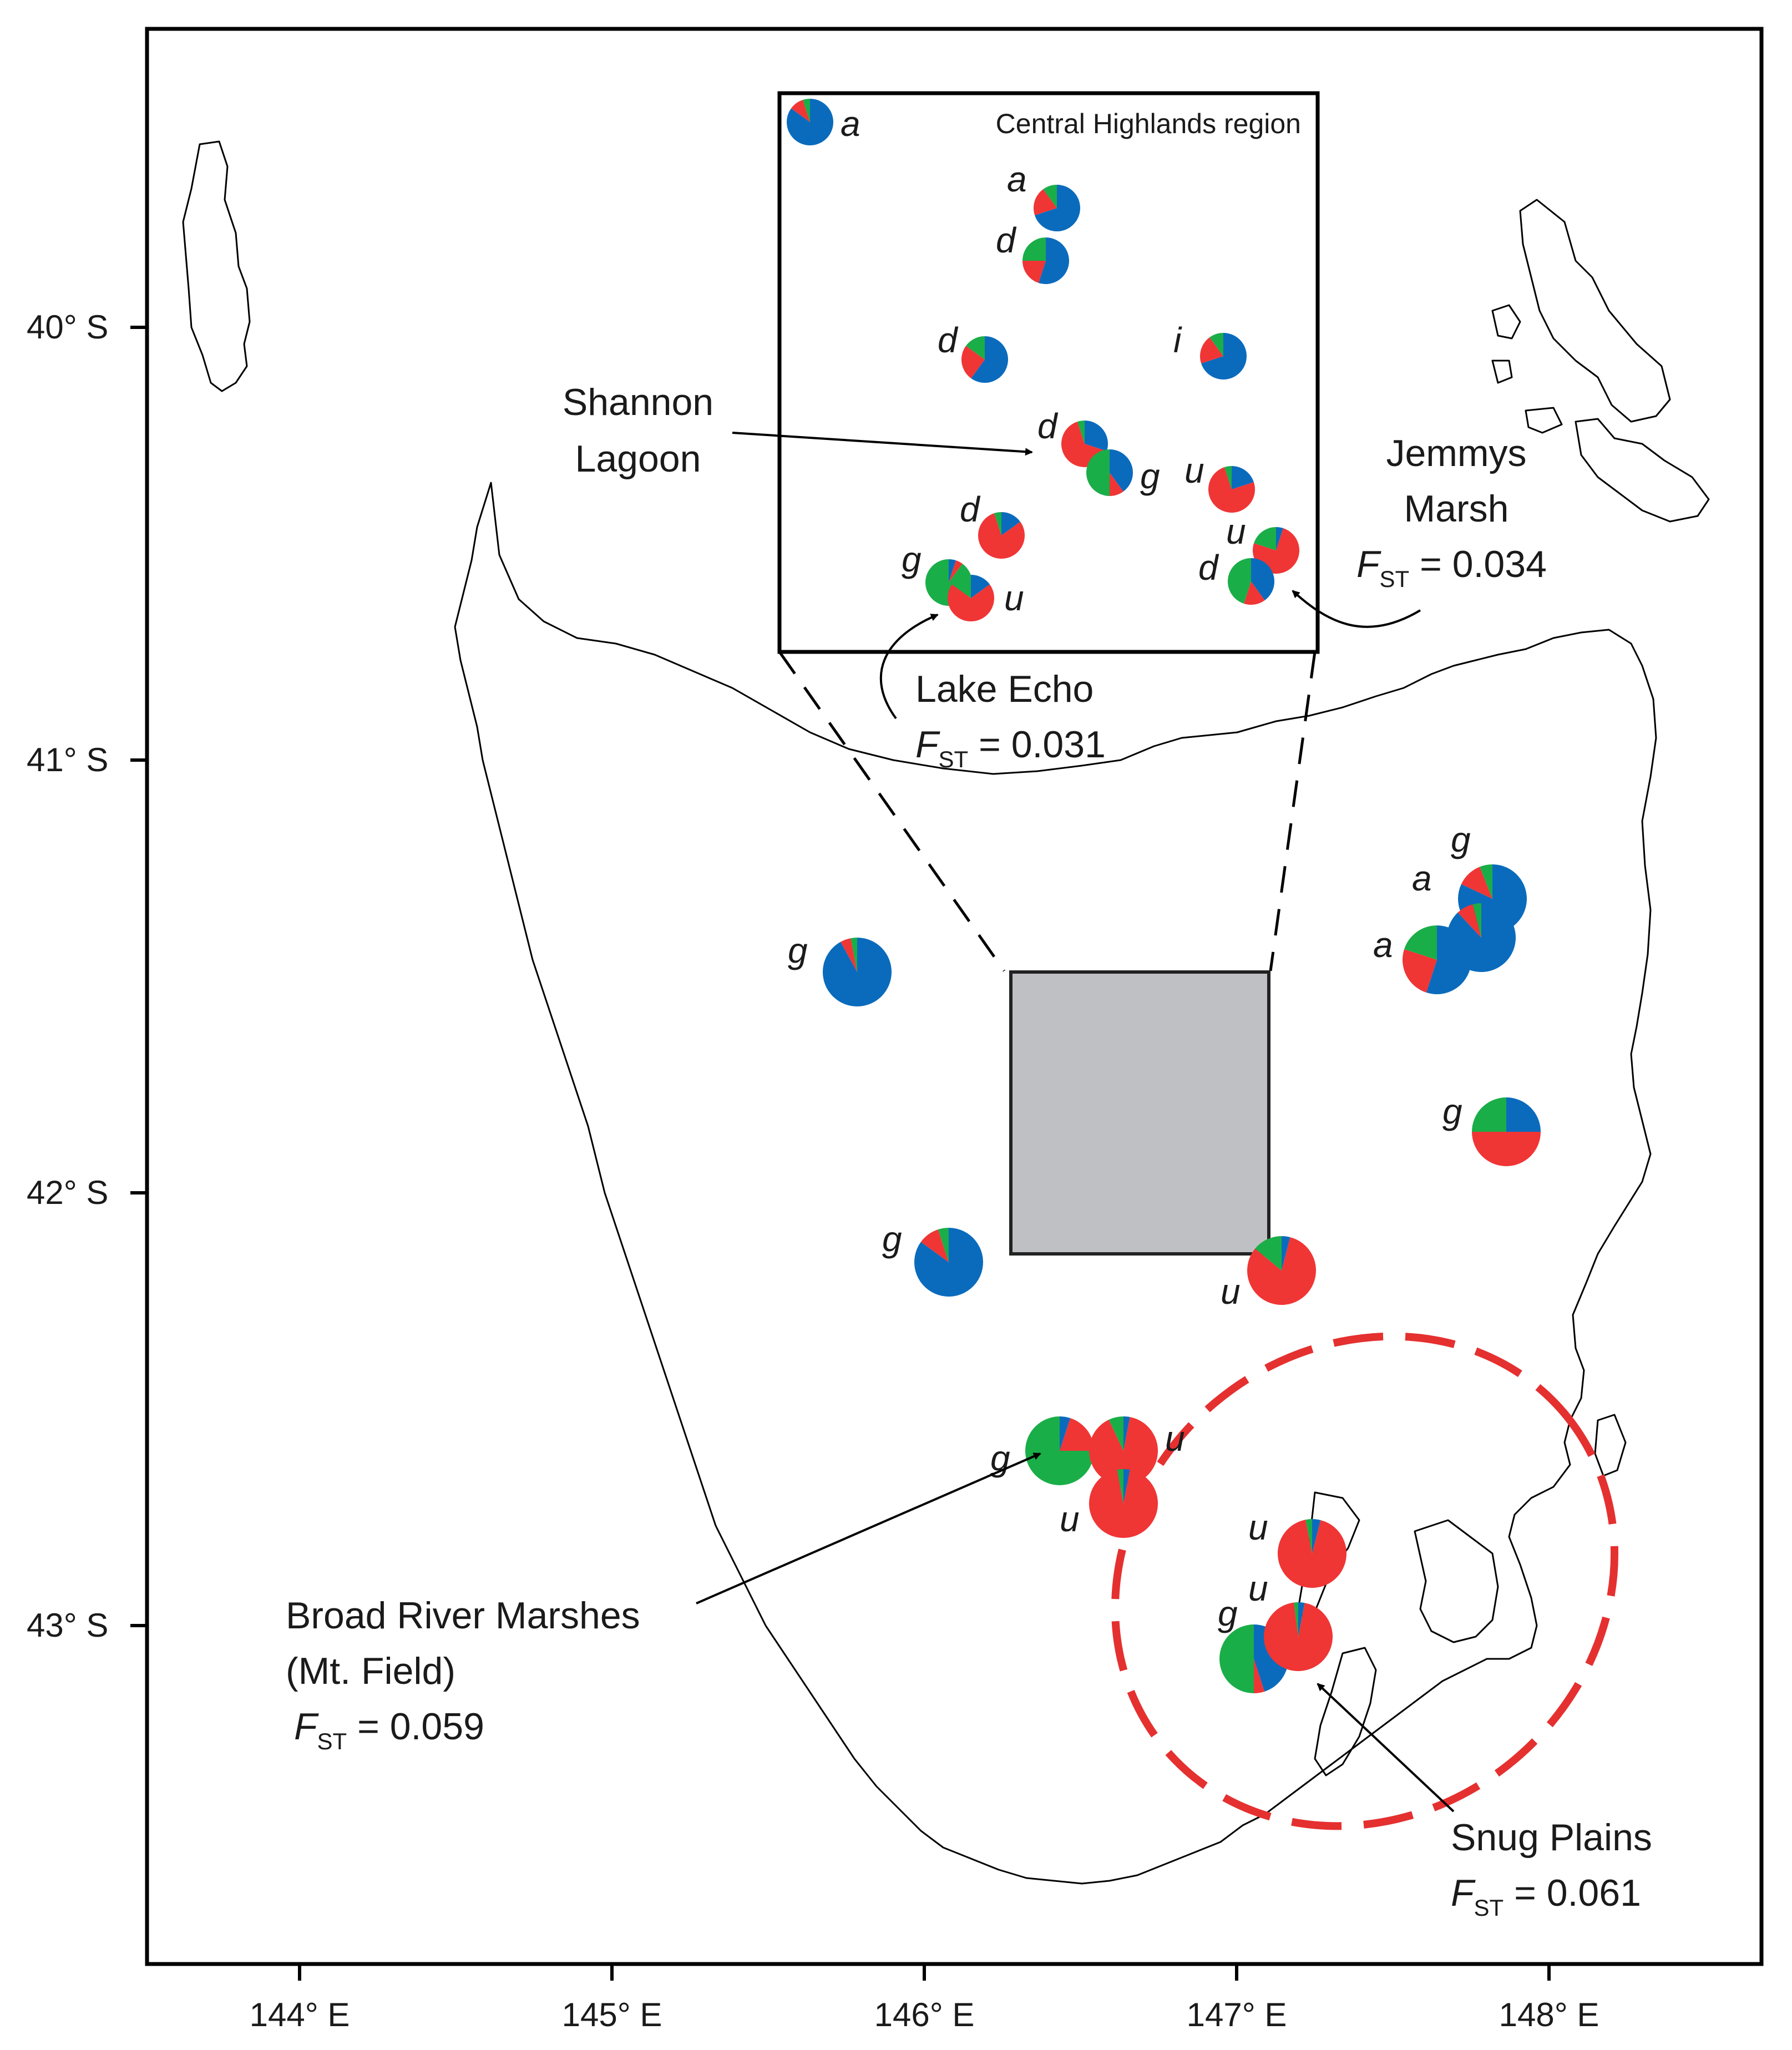 This screenshot has width=1792, height=2050. I want to click on y-tick-label: 41° S, so click(67, 759).